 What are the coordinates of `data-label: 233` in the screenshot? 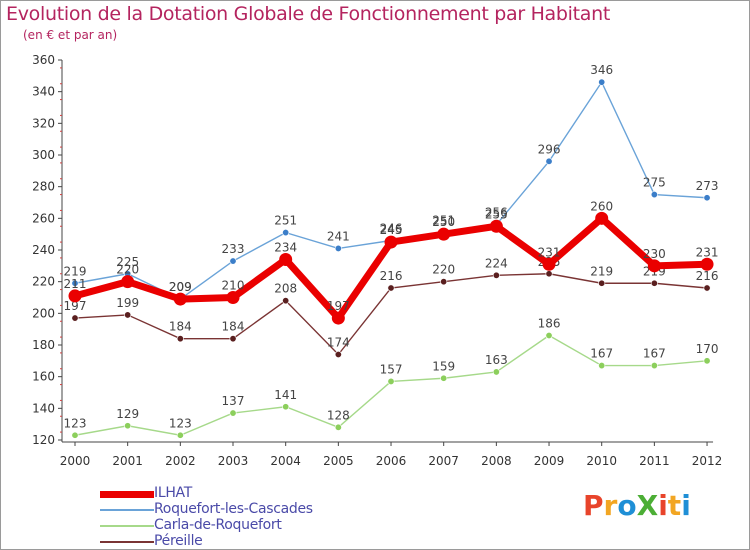 It's located at (233, 249).